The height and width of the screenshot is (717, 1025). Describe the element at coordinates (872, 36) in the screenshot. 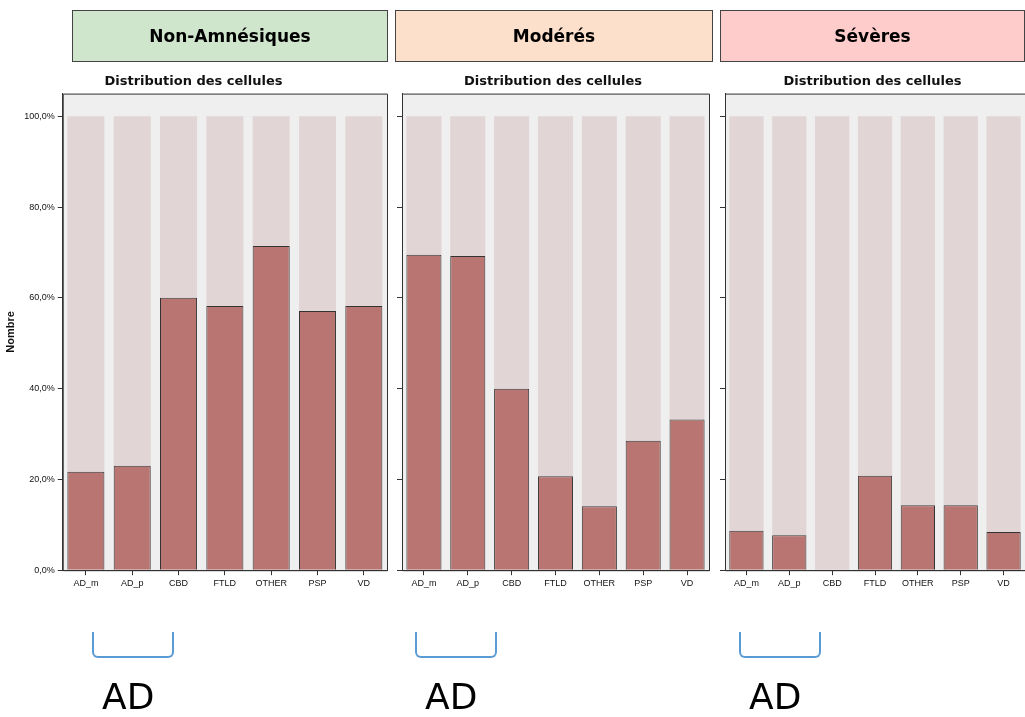

I see `chart-title: Sévères` at that location.